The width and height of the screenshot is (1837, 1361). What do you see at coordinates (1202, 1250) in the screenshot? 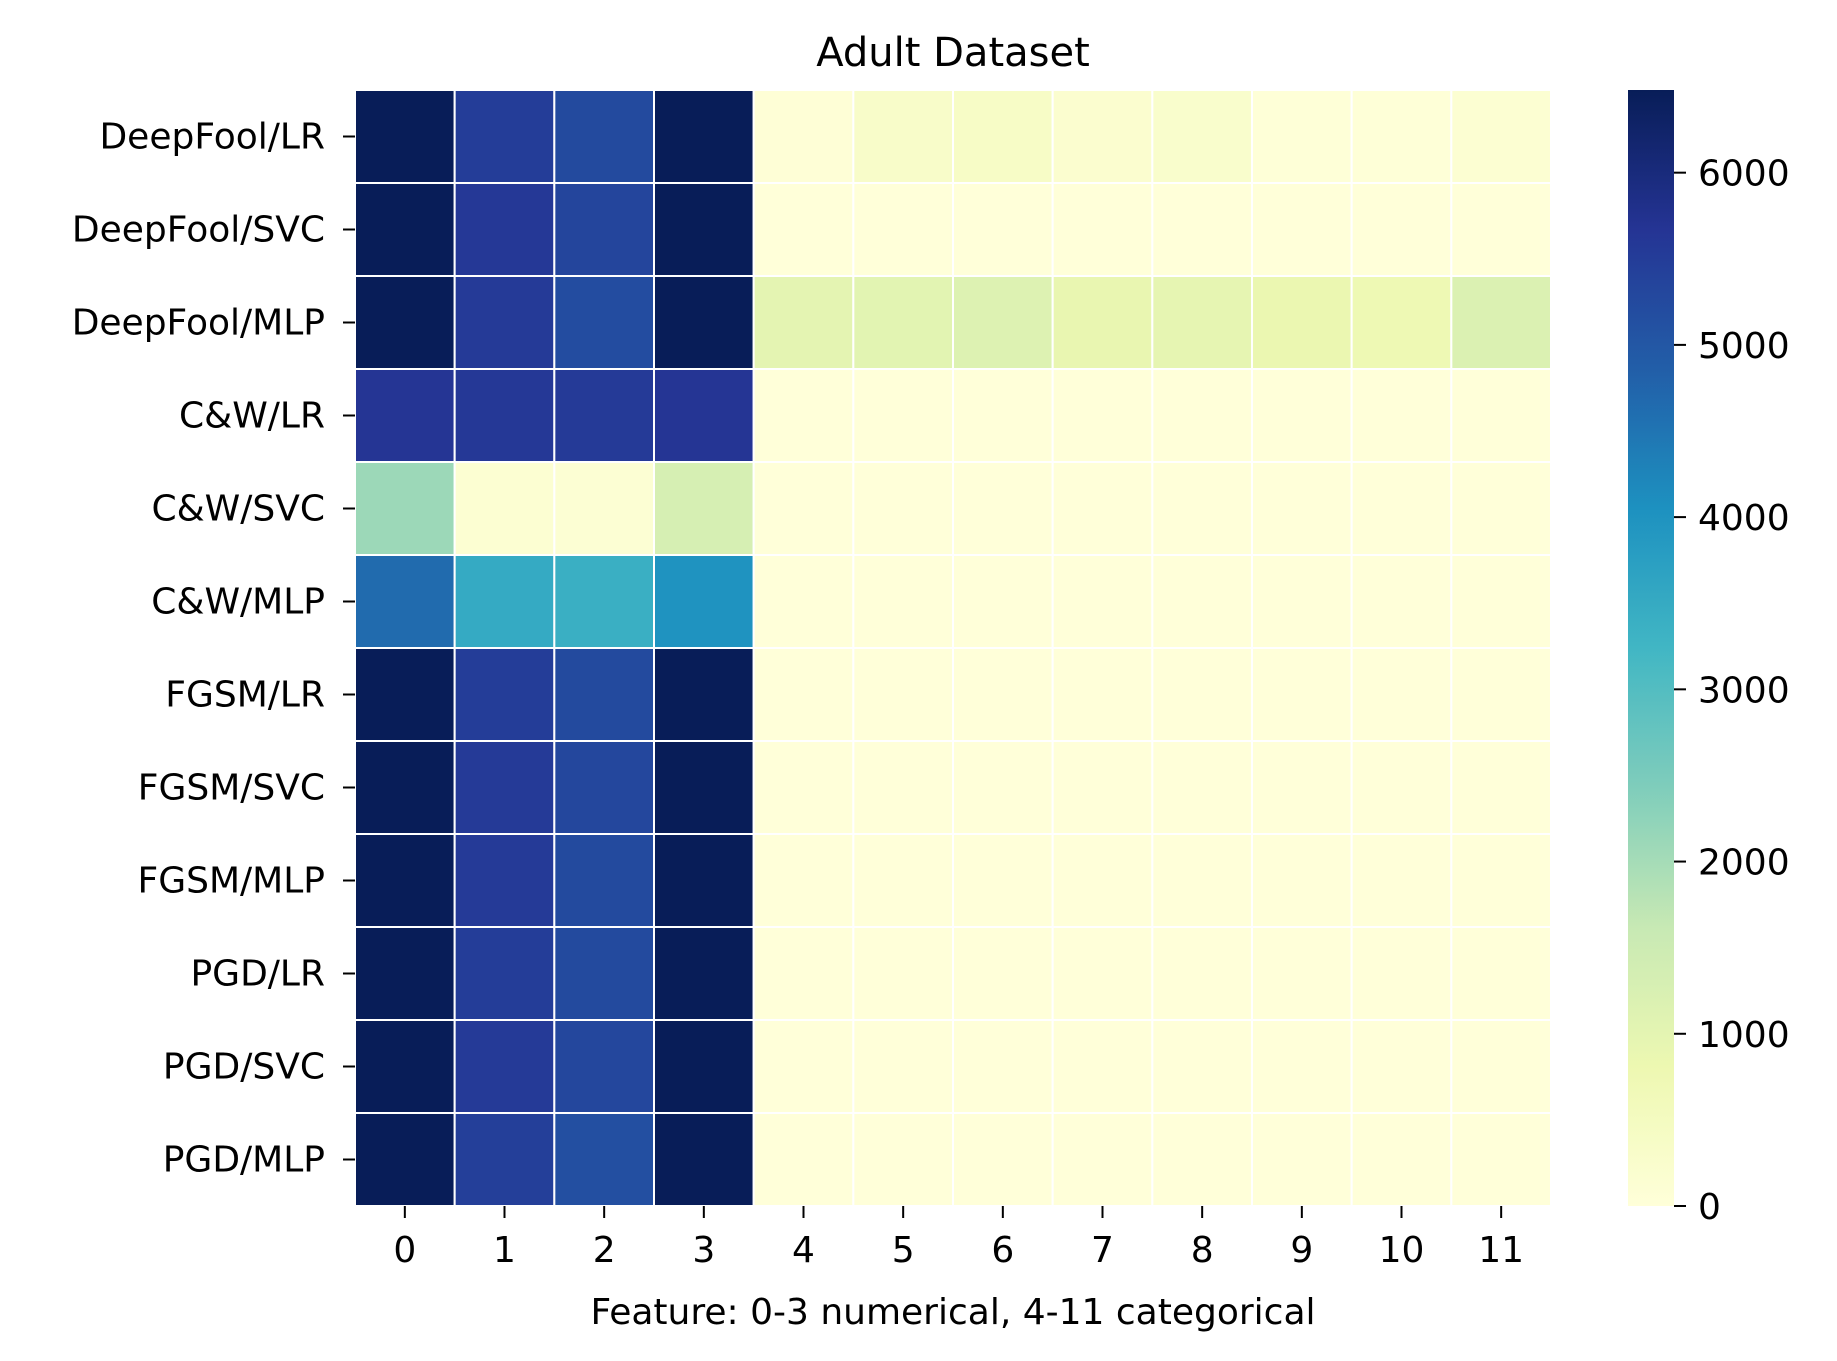
I see `x-tick-label: 8` at bounding box center [1202, 1250].